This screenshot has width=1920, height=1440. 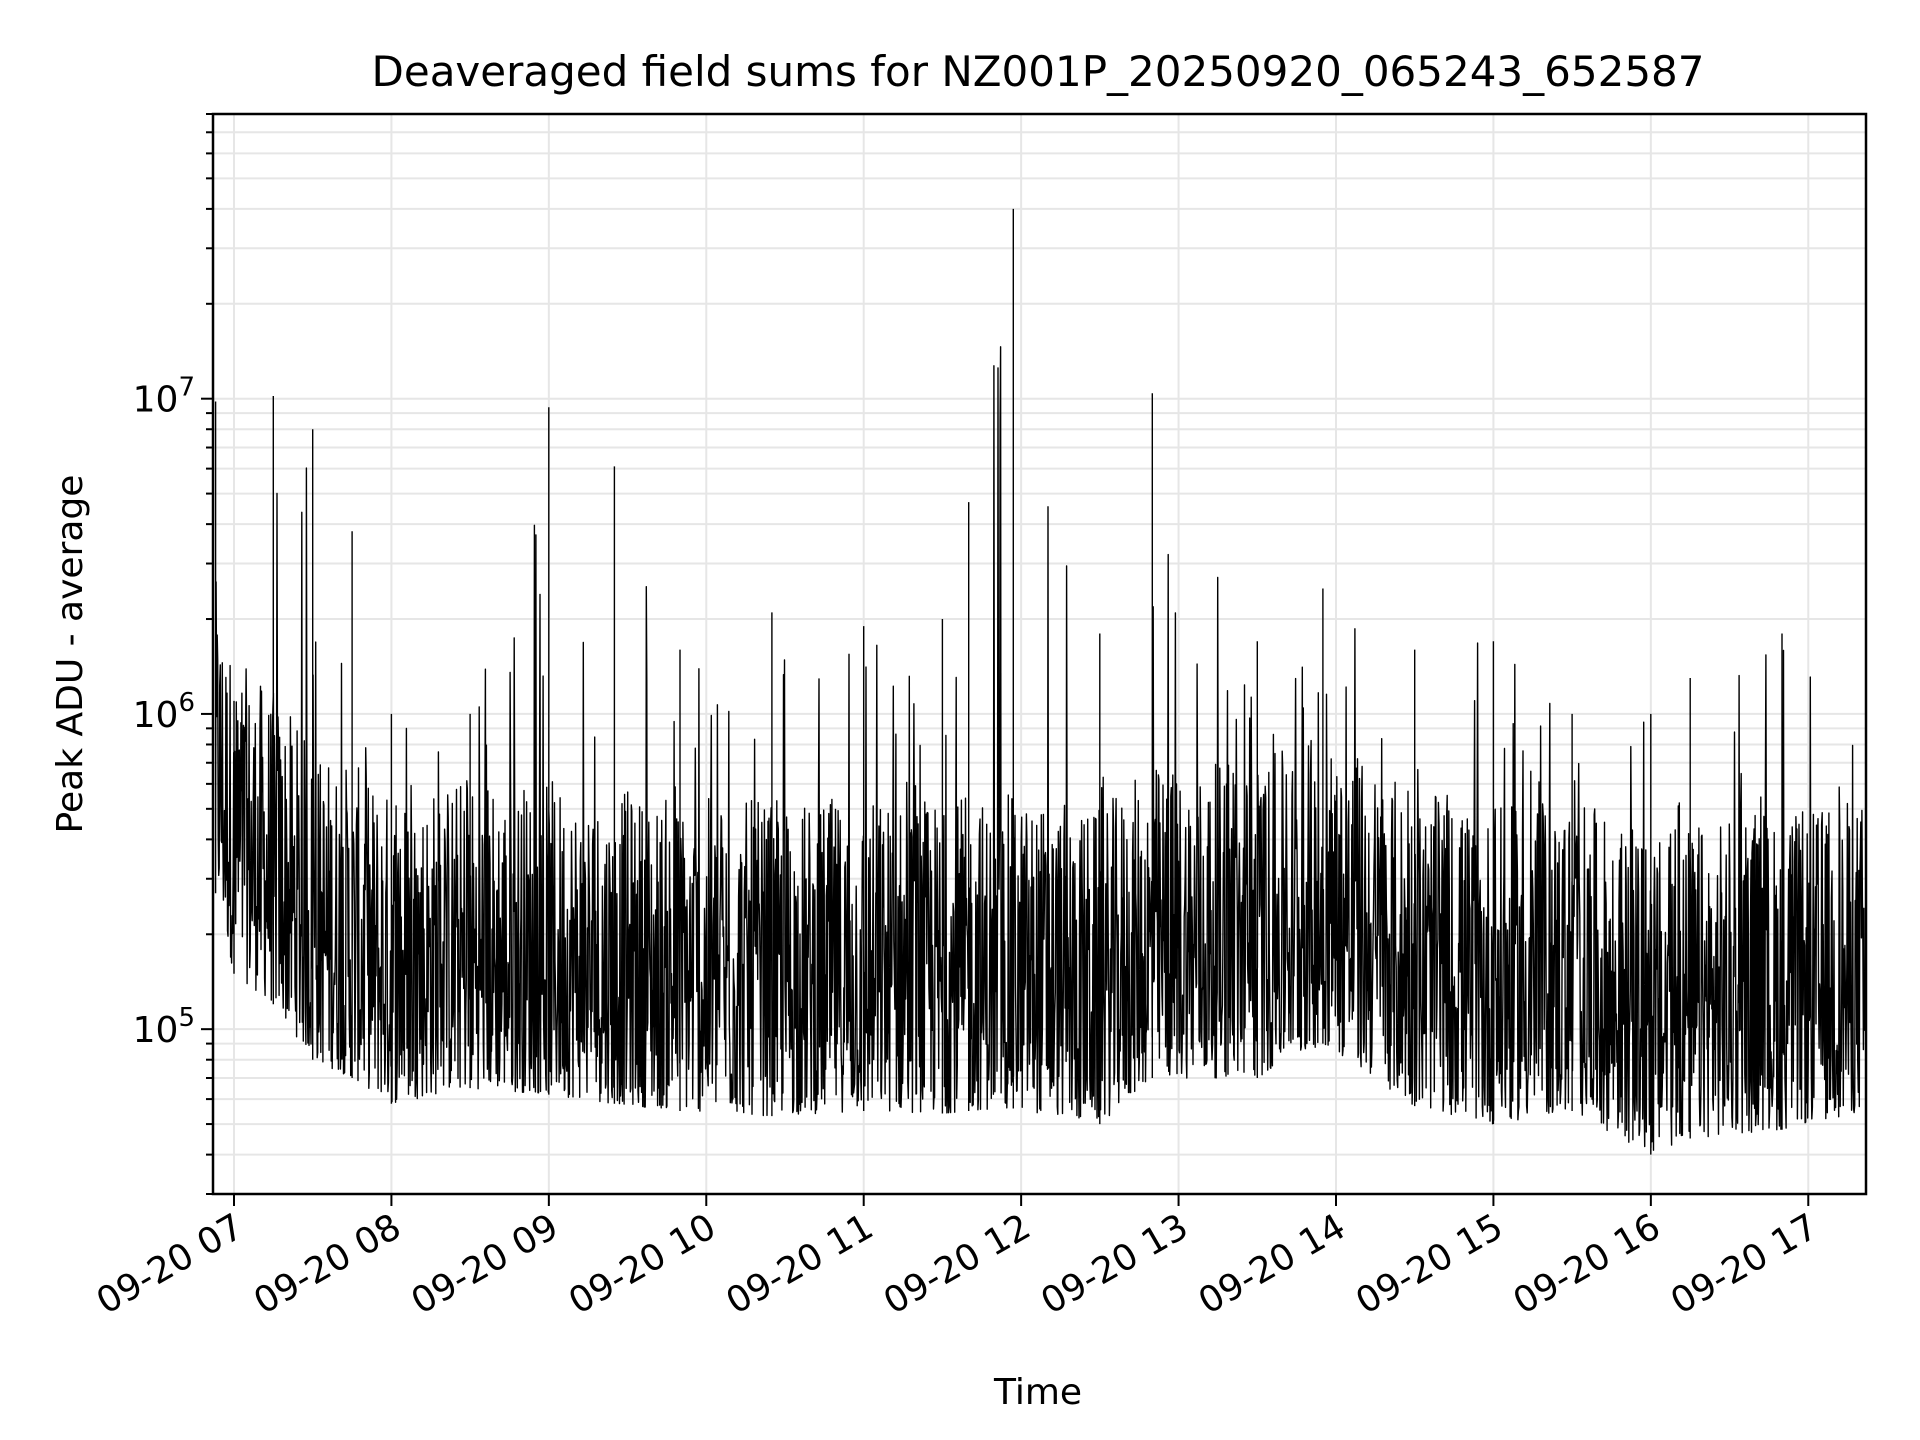 What do you see at coordinates (1587, 1264) in the screenshot?
I see `x-tick-label: 09-20 16` at bounding box center [1587, 1264].